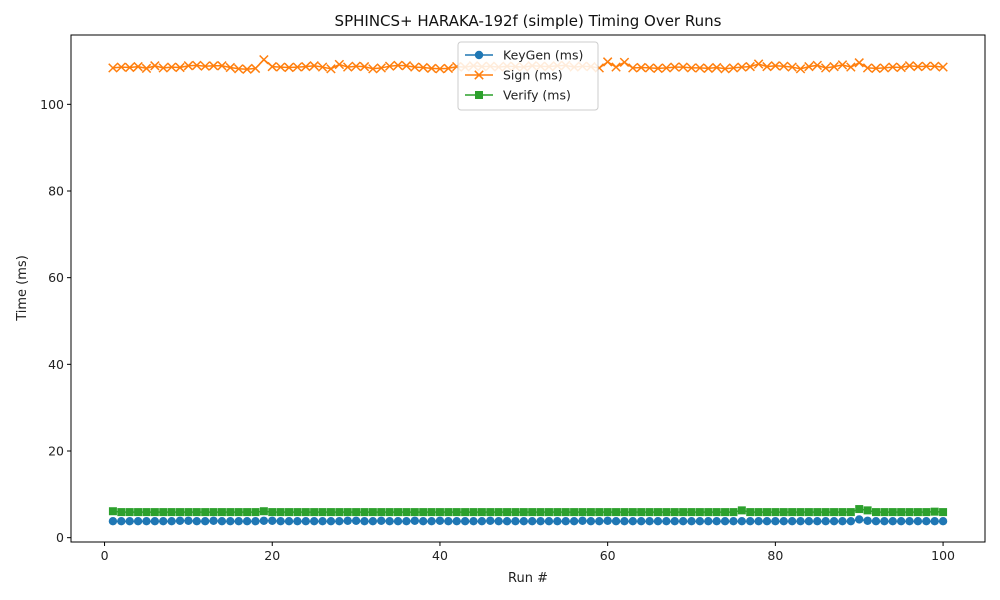  I want to click on x-axis: 0 20 40 60 80 100, so click(528, 552).